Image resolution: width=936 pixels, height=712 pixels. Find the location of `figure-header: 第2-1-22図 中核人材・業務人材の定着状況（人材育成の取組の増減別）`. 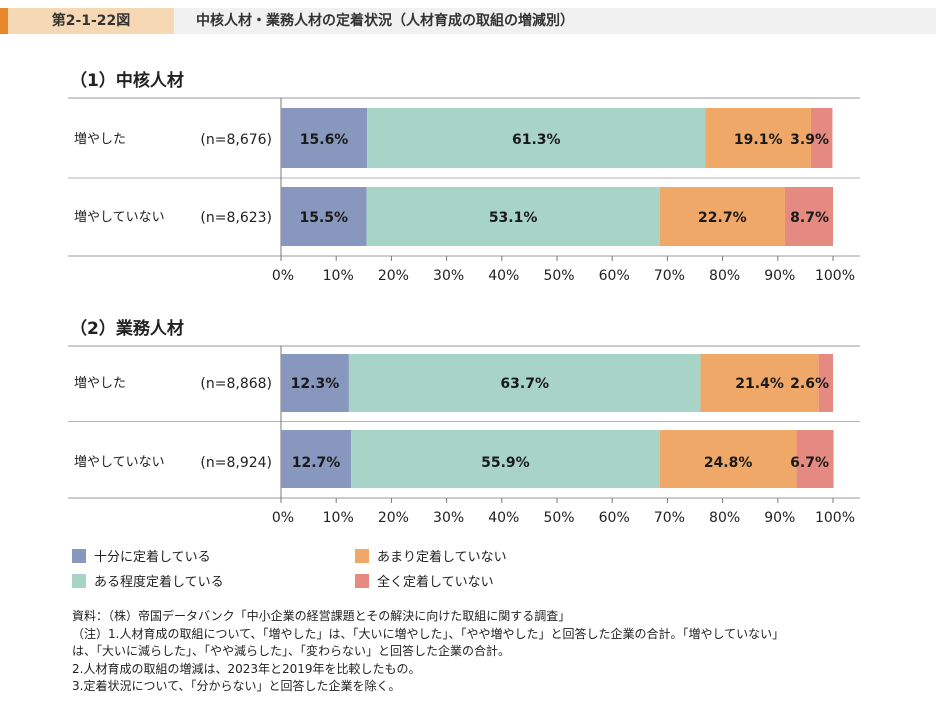

figure-header: 第2-1-22図 中核人材・業務人材の定着状況（人材育成の取組の増減別） is located at coordinates (468, 20).